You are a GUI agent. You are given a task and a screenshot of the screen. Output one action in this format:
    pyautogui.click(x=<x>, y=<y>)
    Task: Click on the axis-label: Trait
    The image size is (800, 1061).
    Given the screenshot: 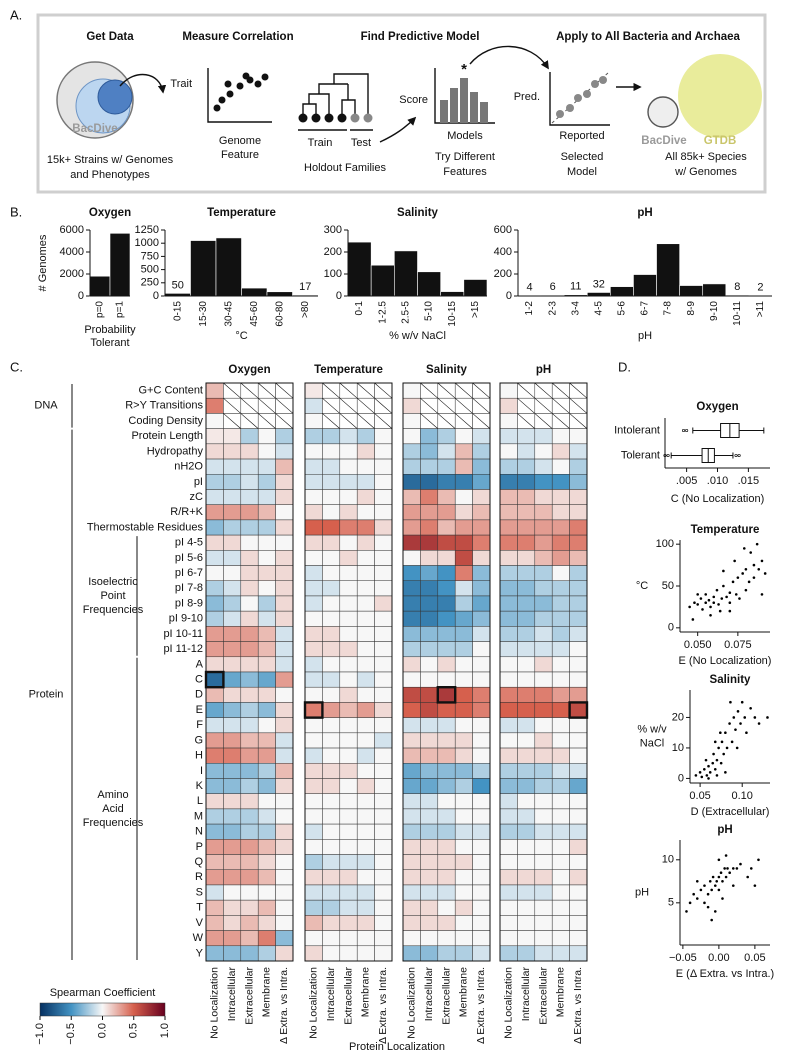 What is the action you would take?
    pyautogui.click(x=181, y=84)
    